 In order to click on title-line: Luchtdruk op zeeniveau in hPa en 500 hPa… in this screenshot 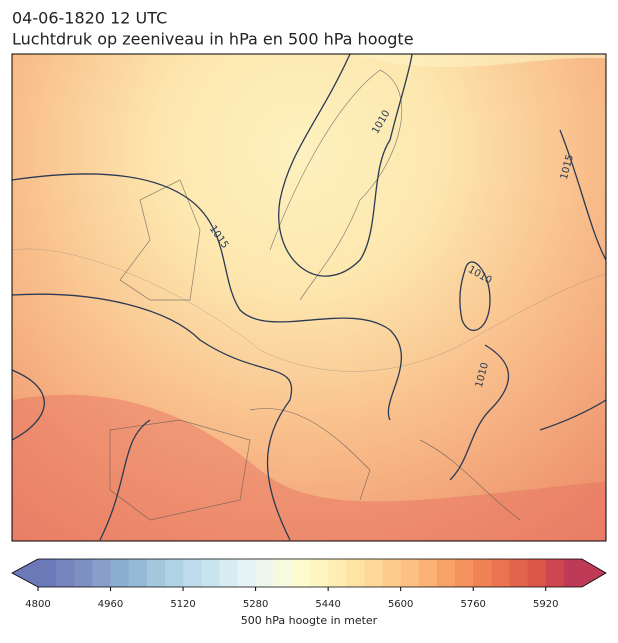, I will do `click(213, 39)`.